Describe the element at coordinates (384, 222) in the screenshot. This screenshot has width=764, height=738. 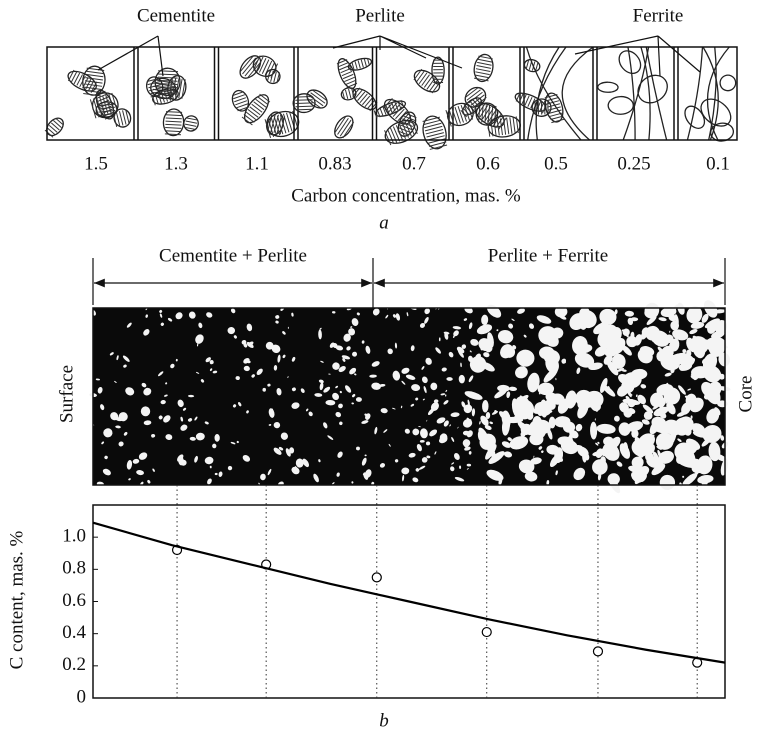
I see `caption: a` at that location.